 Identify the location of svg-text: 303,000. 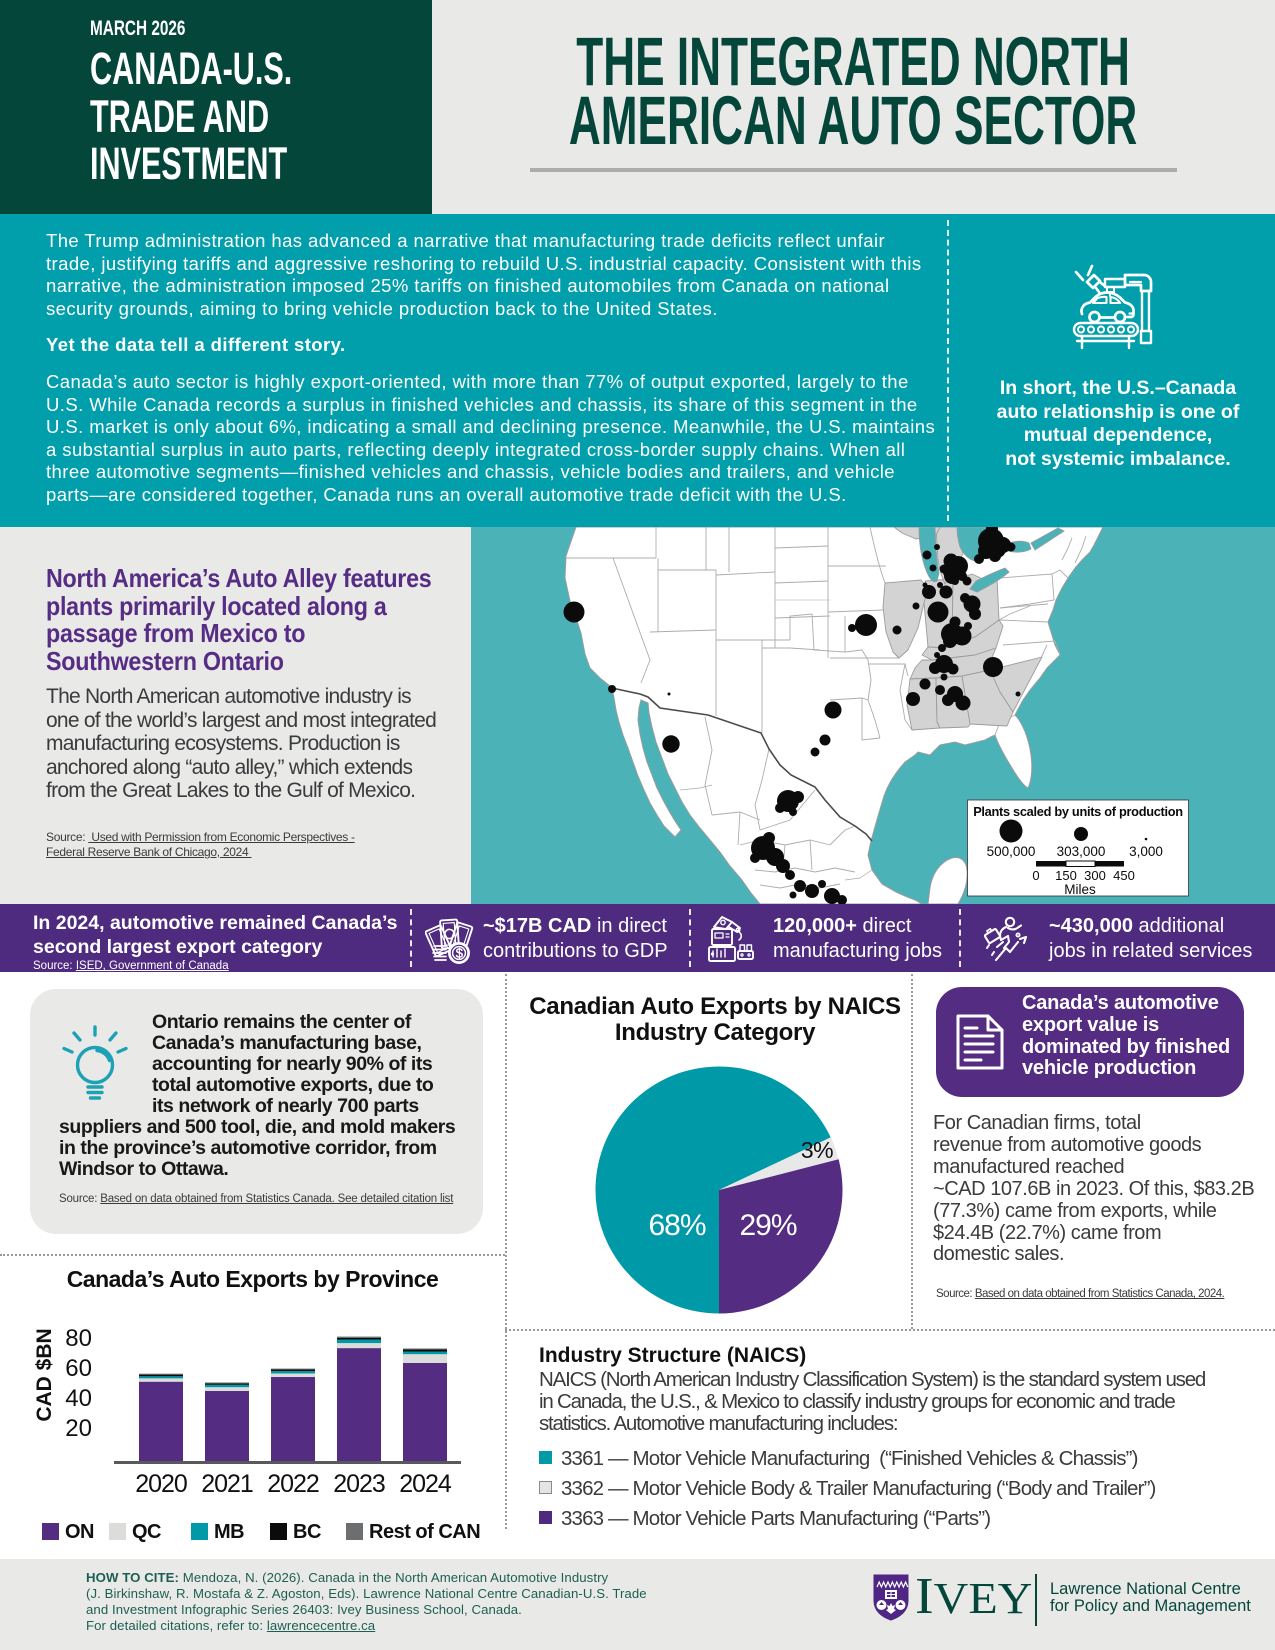
(1081, 851).